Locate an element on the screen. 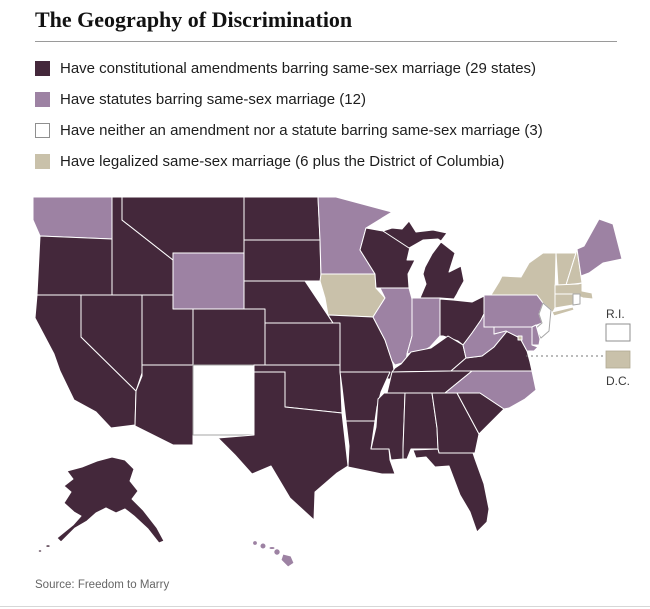 This screenshot has height=609, width=650. state-sd is located at coordinates (282, 260).